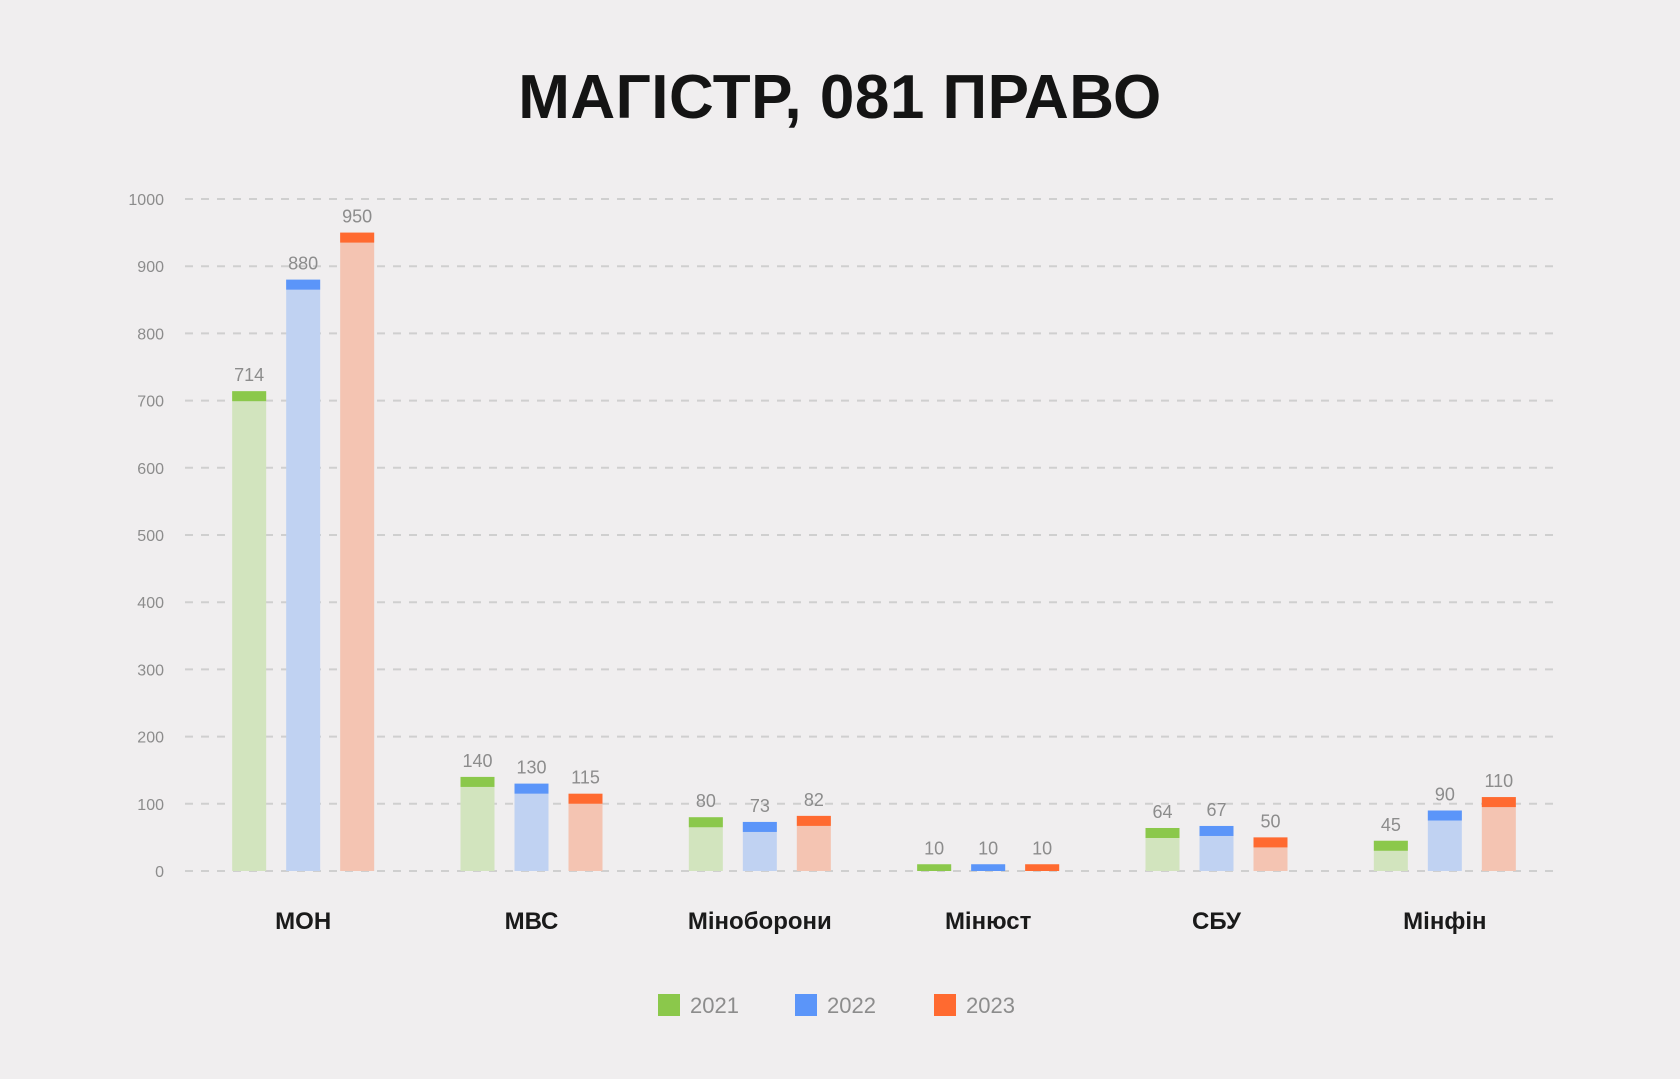 The height and width of the screenshot is (1079, 1680). Describe the element at coordinates (988, 921) in the screenshot. I see `x-category-label: Мінюст` at that location.